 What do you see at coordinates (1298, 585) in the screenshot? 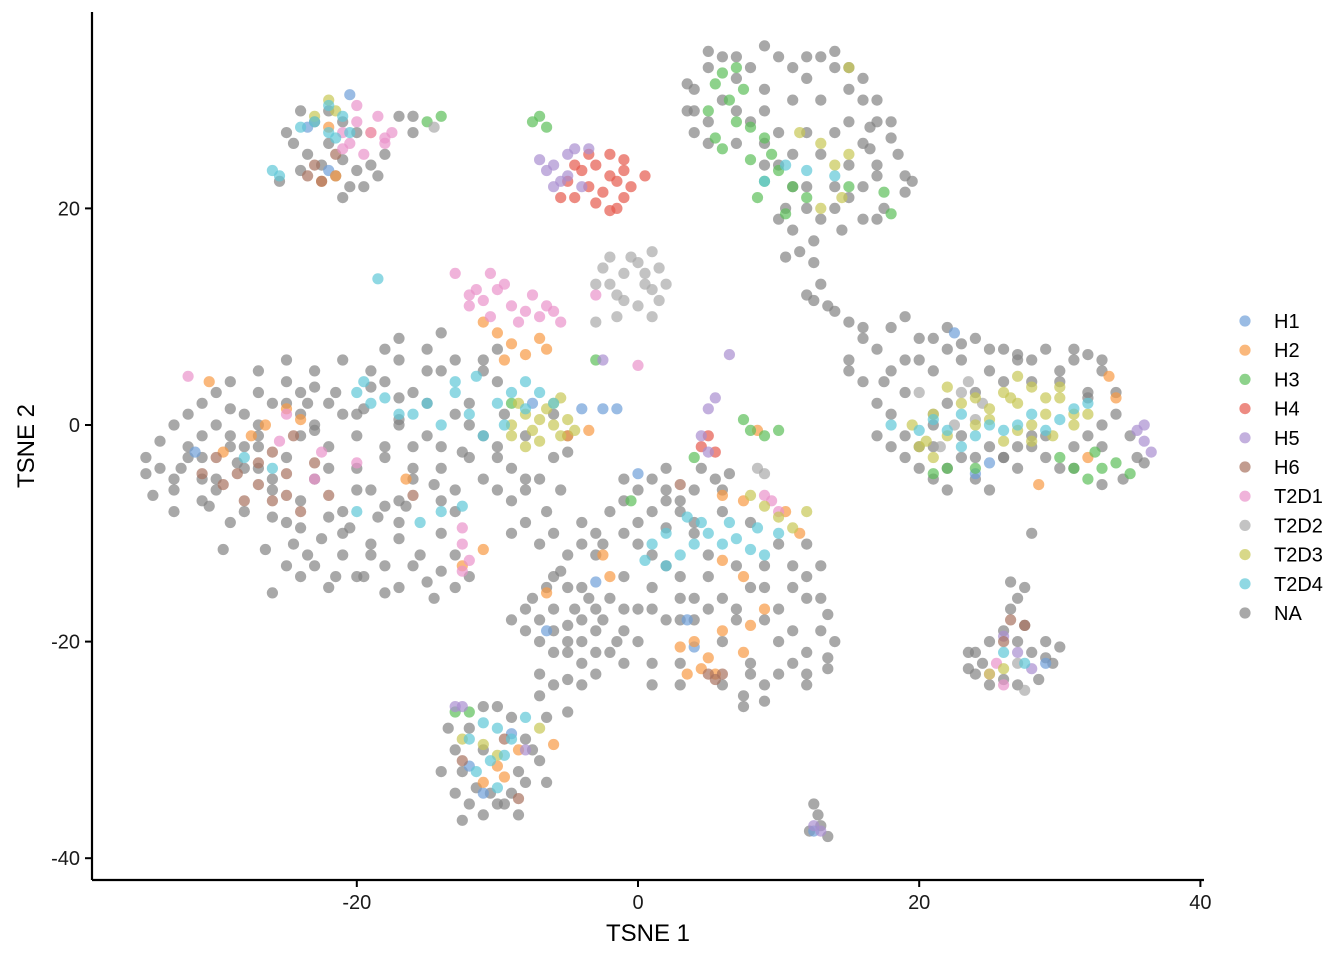
I see `legend-label: T2D4` at bounding box center [1298, 585].